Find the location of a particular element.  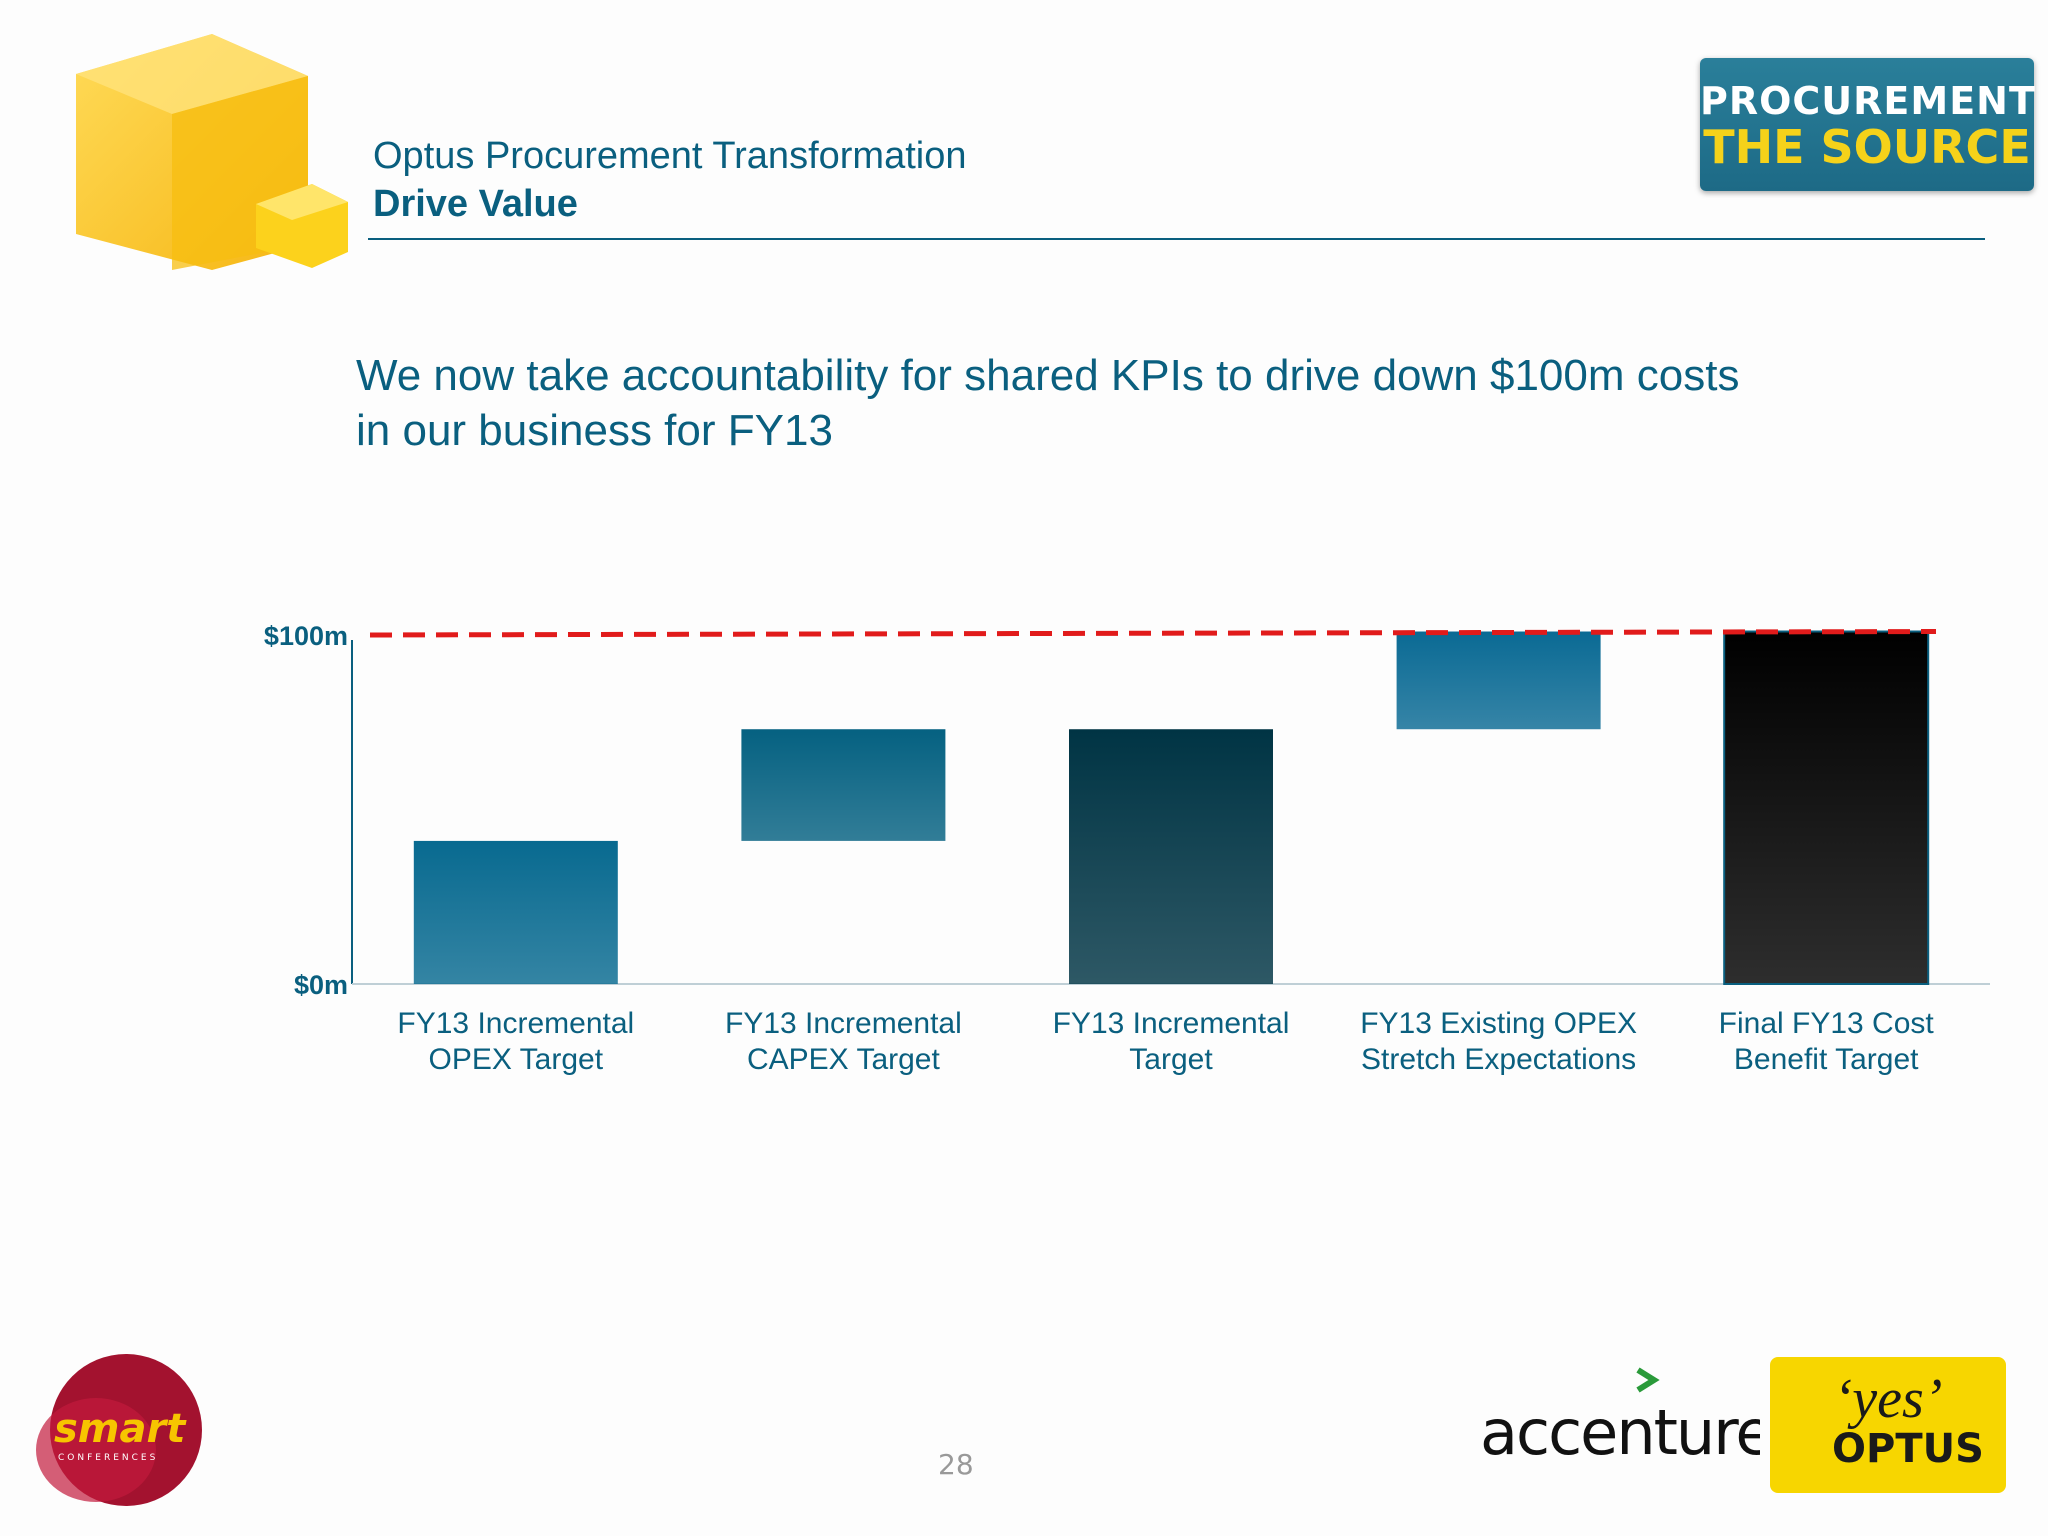

yes-optus-logo: ‘yes’ OPTUS is located at coordinates (1888, 1425).